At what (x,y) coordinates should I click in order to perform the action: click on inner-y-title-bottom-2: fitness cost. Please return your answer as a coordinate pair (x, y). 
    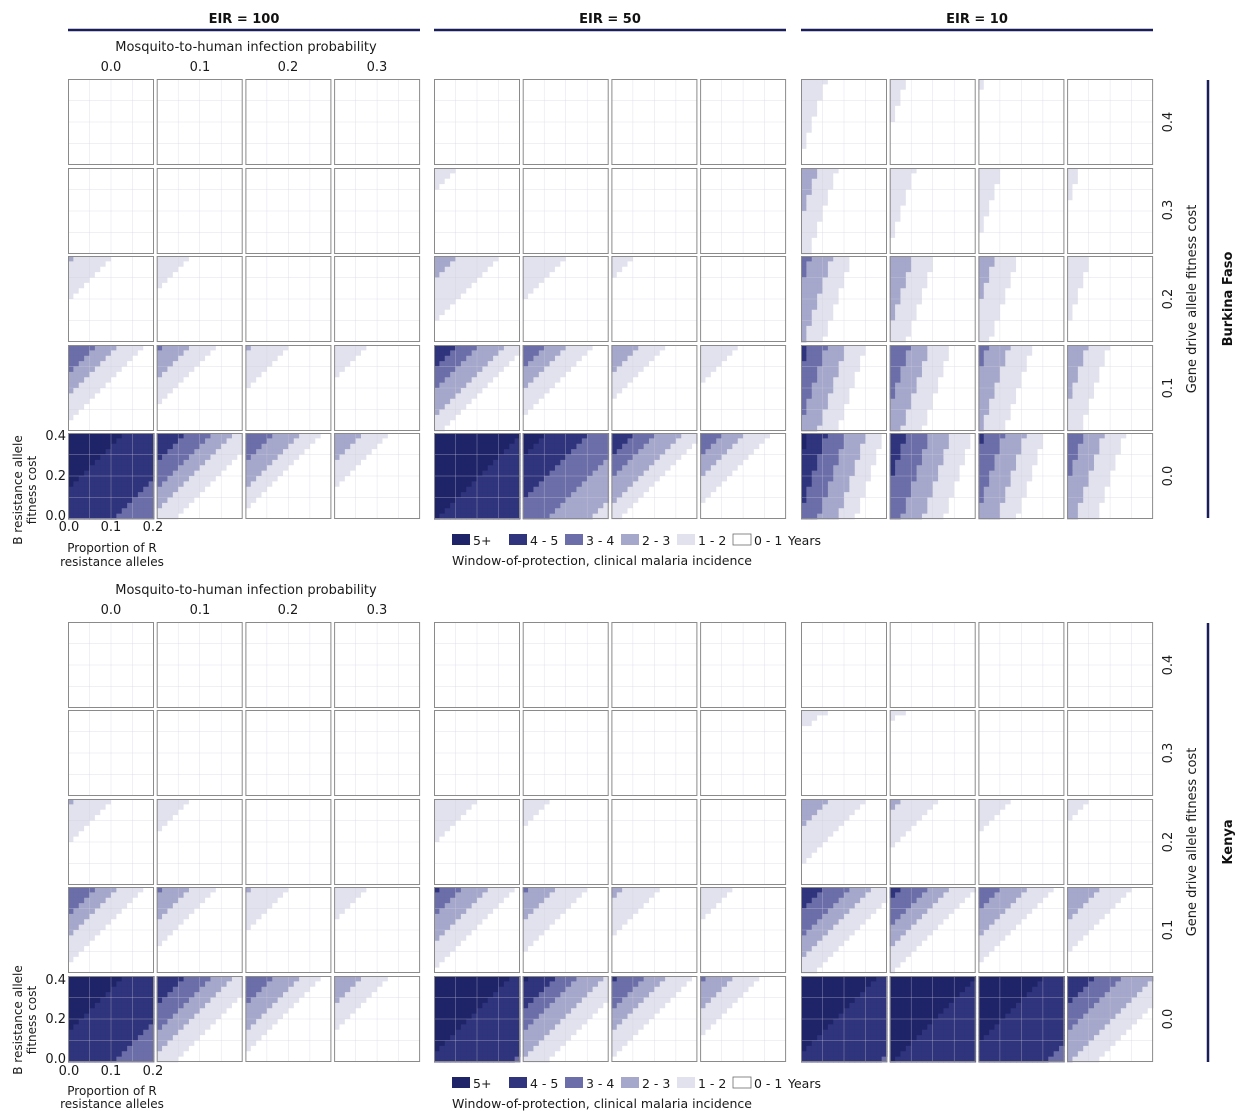
    Looking at the image, I should click on (32, 1019).